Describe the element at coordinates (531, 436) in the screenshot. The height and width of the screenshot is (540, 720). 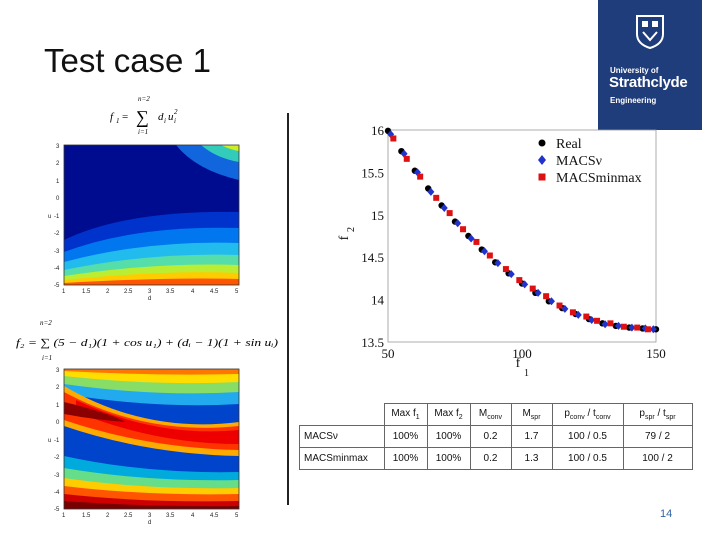
I see `table-cell: 1.7` at that location.